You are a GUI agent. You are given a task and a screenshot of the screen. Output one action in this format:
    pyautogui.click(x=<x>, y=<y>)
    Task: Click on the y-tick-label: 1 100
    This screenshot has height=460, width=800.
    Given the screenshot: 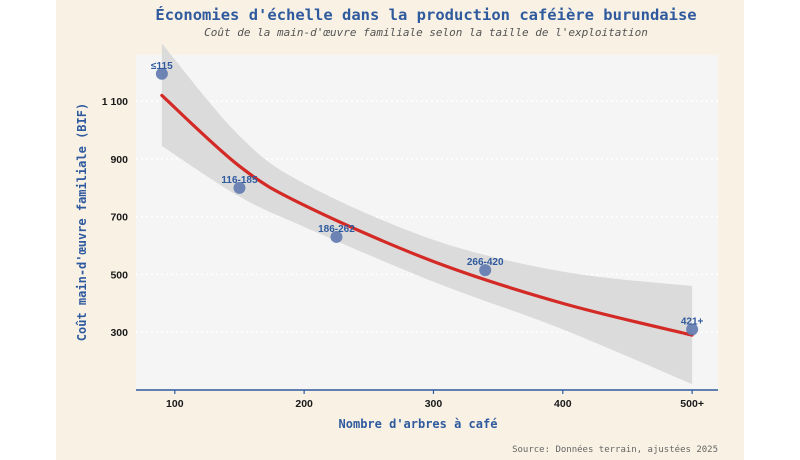 What is the action you would take?
    pyautogui.click(x=115, y=102)
    